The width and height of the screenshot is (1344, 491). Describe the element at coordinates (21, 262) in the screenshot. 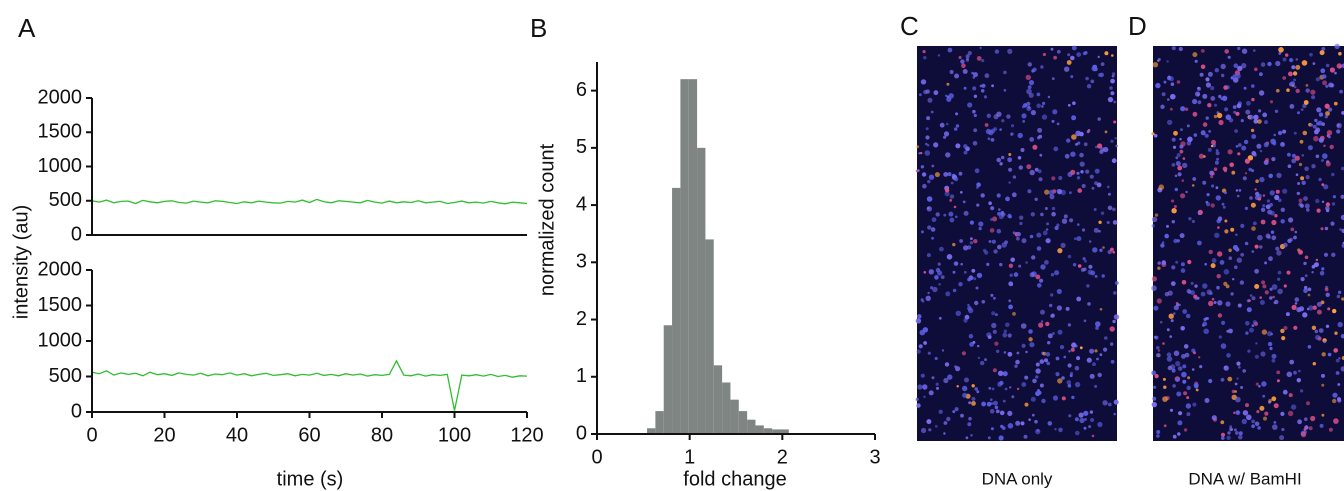

I see `y-axis-label: intensity (au)` at that location.